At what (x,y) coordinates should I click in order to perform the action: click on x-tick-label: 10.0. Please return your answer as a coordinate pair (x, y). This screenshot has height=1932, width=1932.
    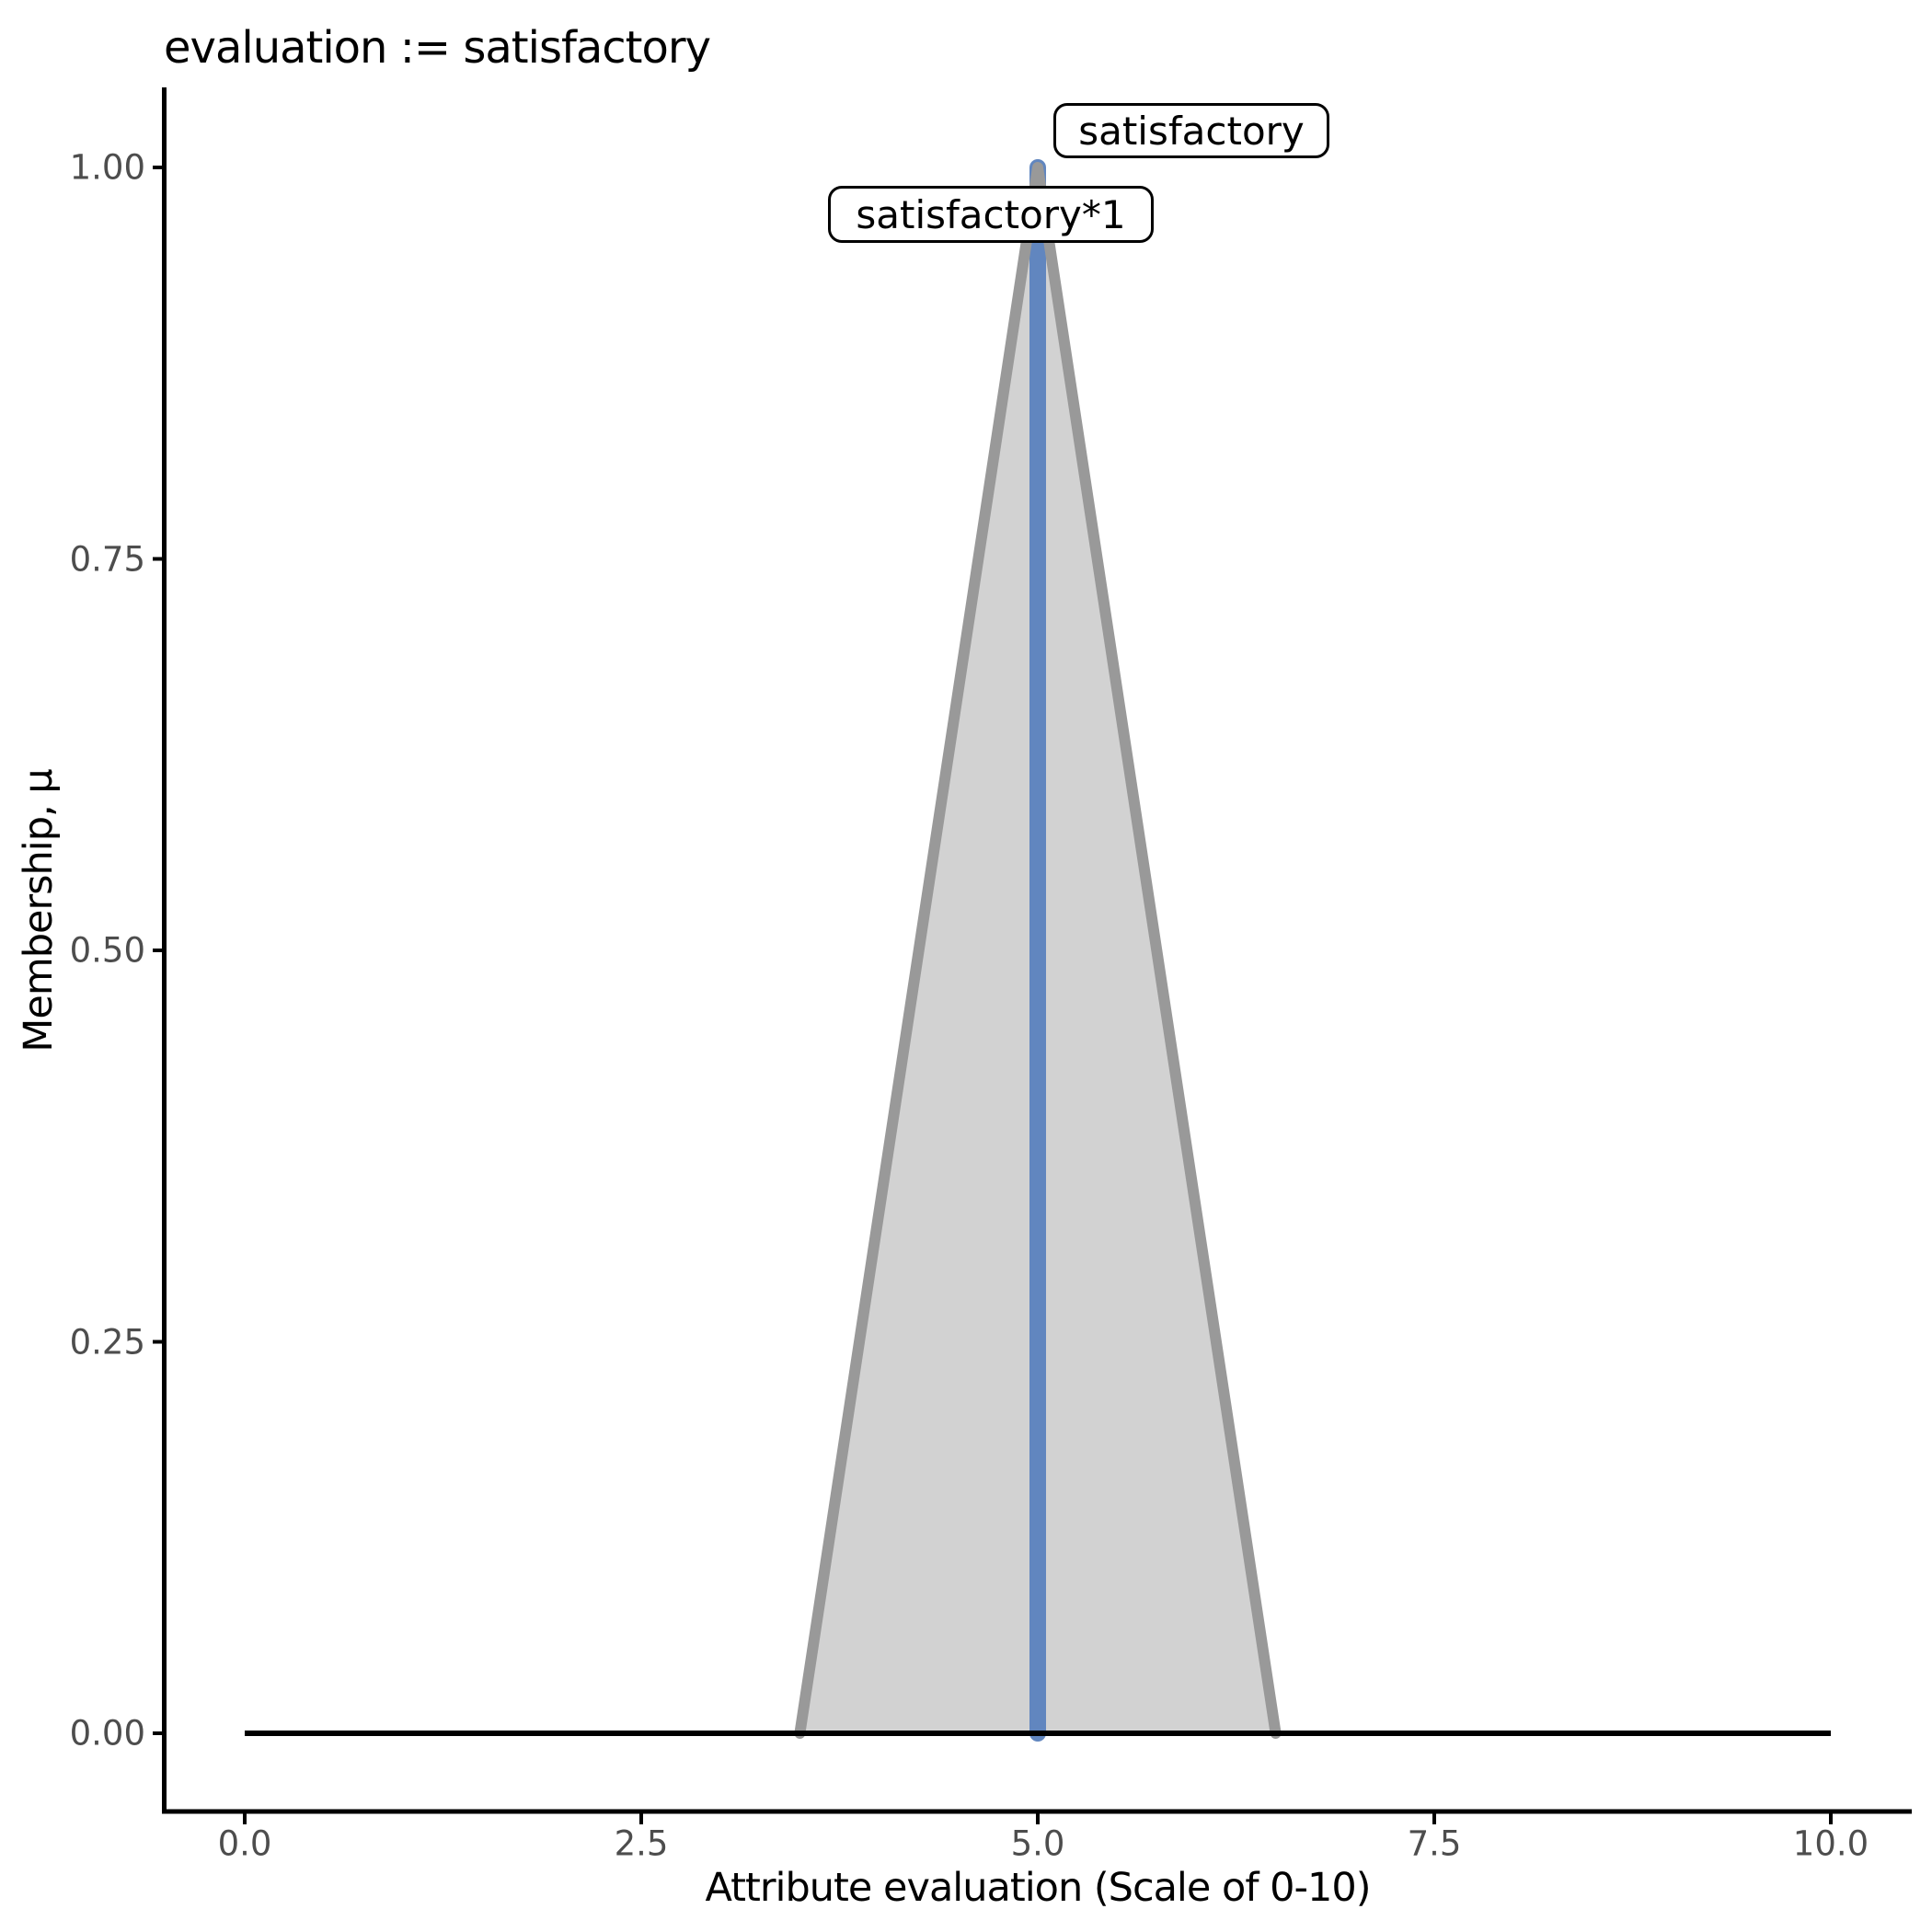
    Looking at the image, I should click on (1830, 1843).